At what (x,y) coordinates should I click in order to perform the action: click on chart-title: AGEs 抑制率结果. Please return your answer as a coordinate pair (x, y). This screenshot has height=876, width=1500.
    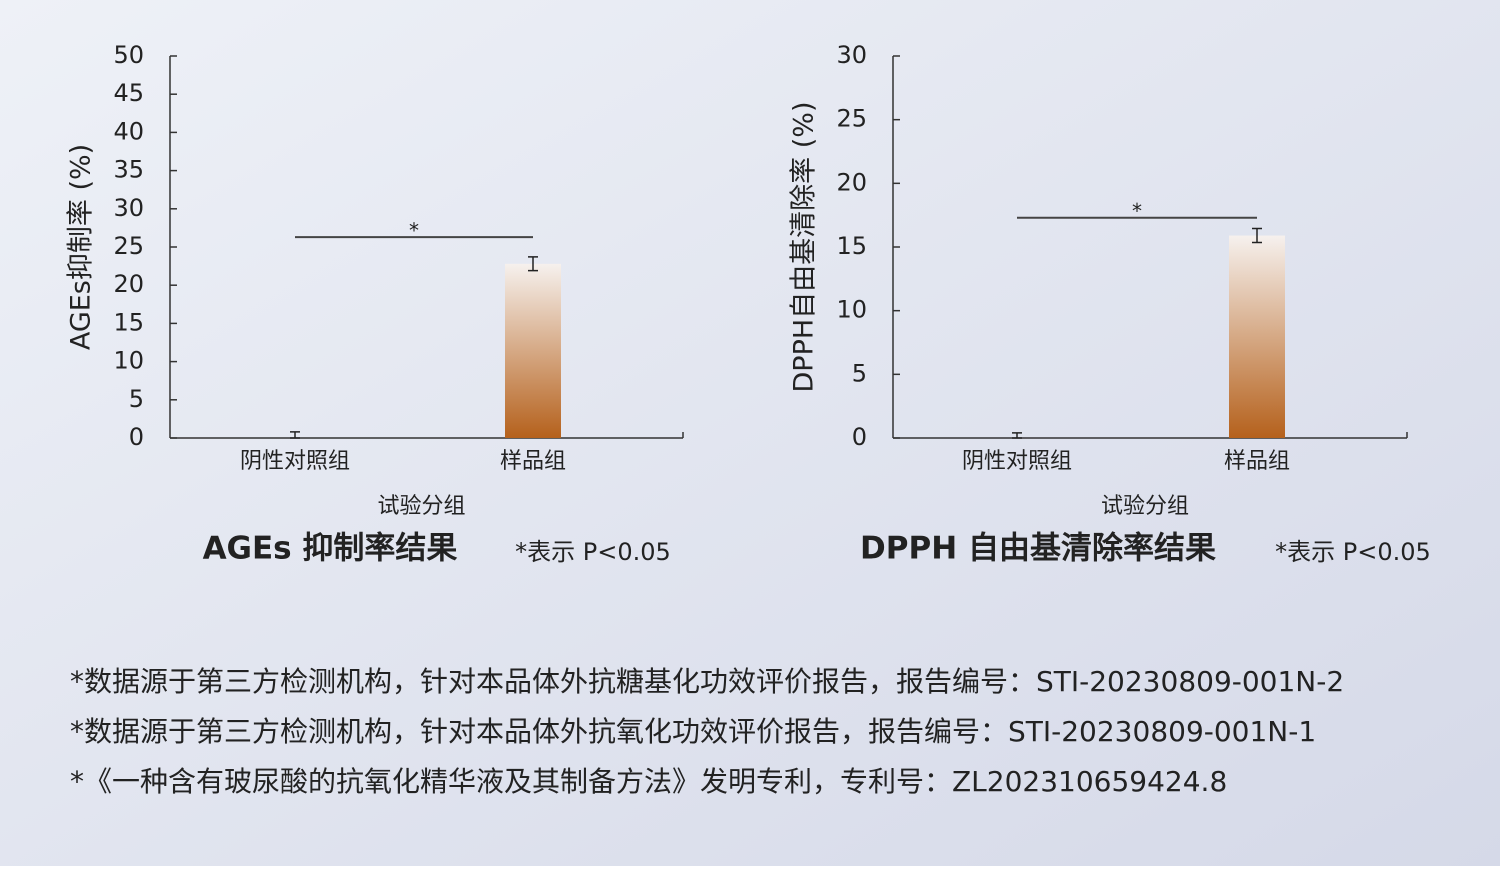
    Looking at the image, I should click on (330, 549).